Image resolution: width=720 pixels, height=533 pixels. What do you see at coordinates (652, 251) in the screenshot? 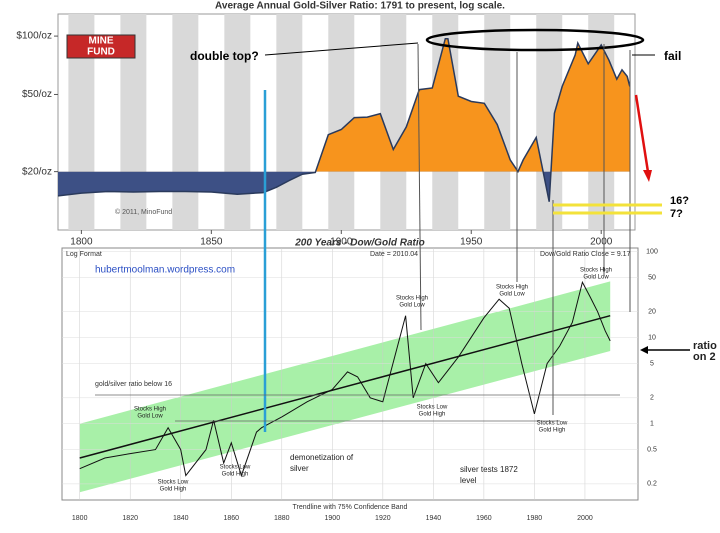
I see `y-tick-label: 100` at bounding box center [652, 251].